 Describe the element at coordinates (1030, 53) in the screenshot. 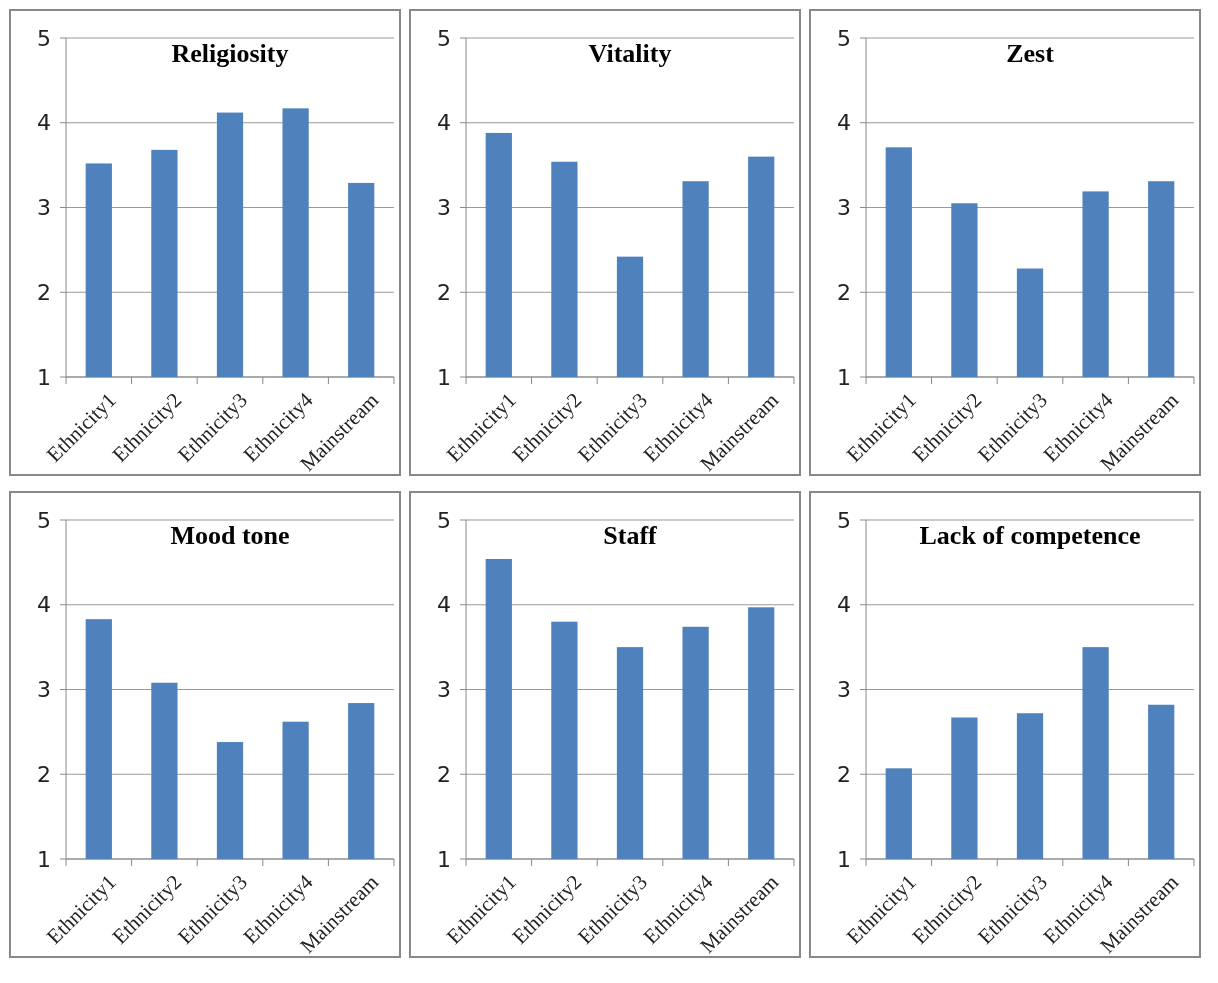

I see `chart-title: Zest` at that location.